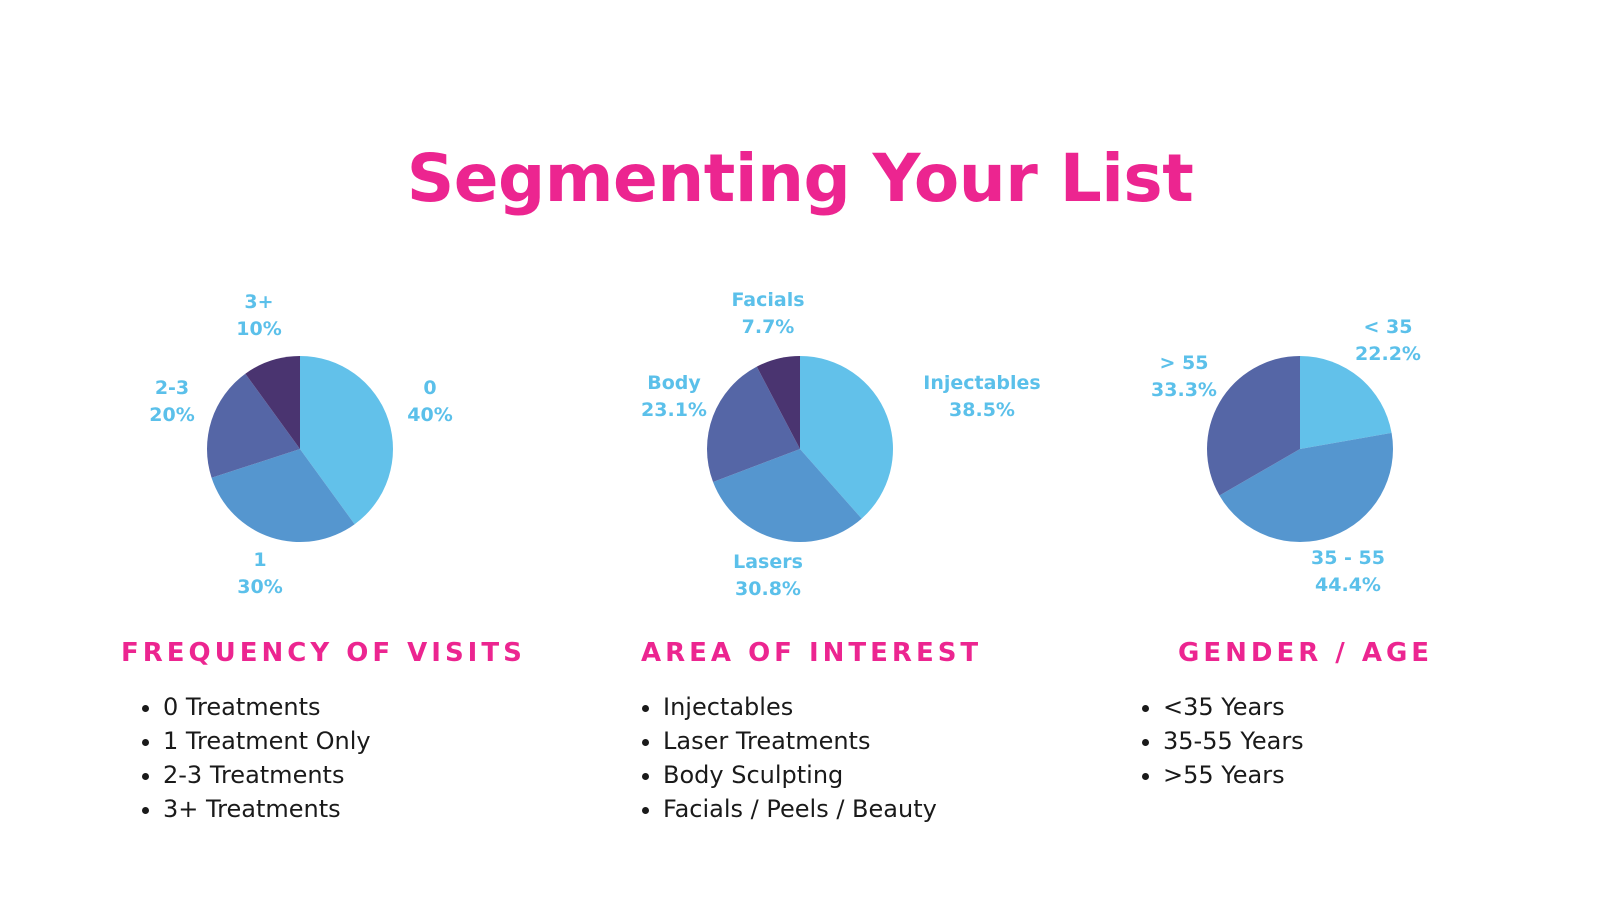 The image size is (1600, 900). What do you see at coordinates (800, 178) in the screenshot?
I see `page-title: Segmenting Your List` at bounding box center [800, 178].